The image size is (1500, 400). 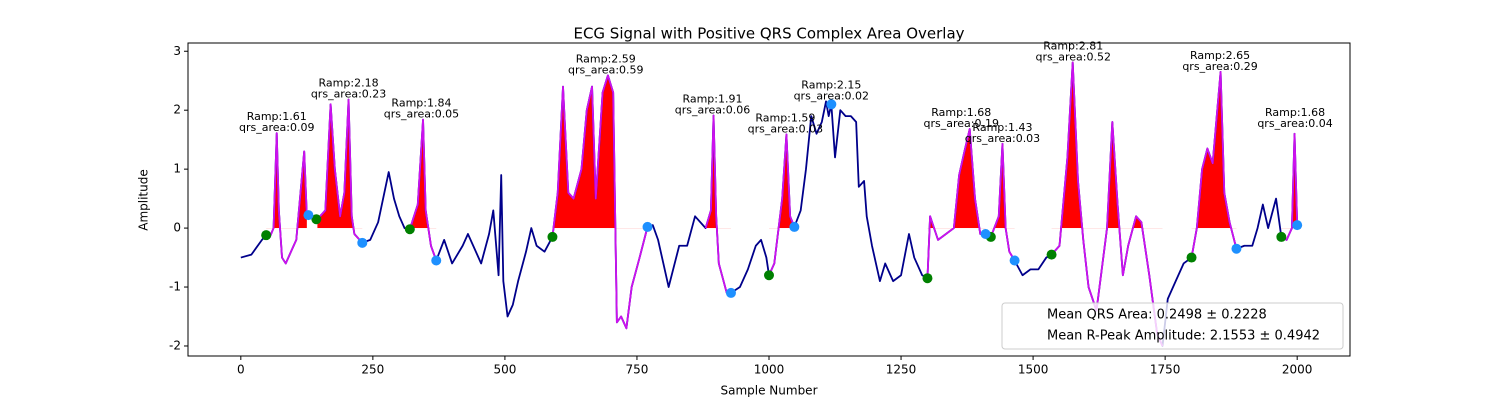 What do you see at coordinates (637, 370) in the screenshot?
I see `x-tick-label: 750` at bounding box center [637, 370].